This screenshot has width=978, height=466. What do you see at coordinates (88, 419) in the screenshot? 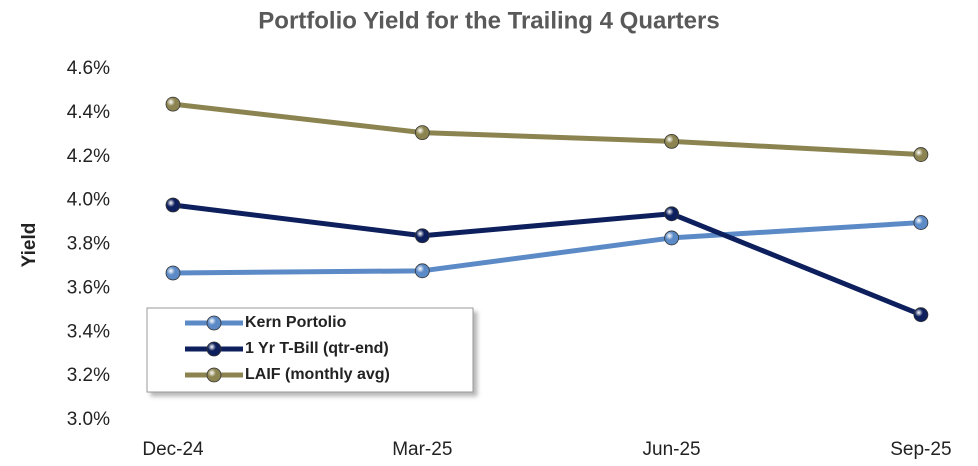
I see `y-tick-label: 3.0%` at bounding box center [88, 419].